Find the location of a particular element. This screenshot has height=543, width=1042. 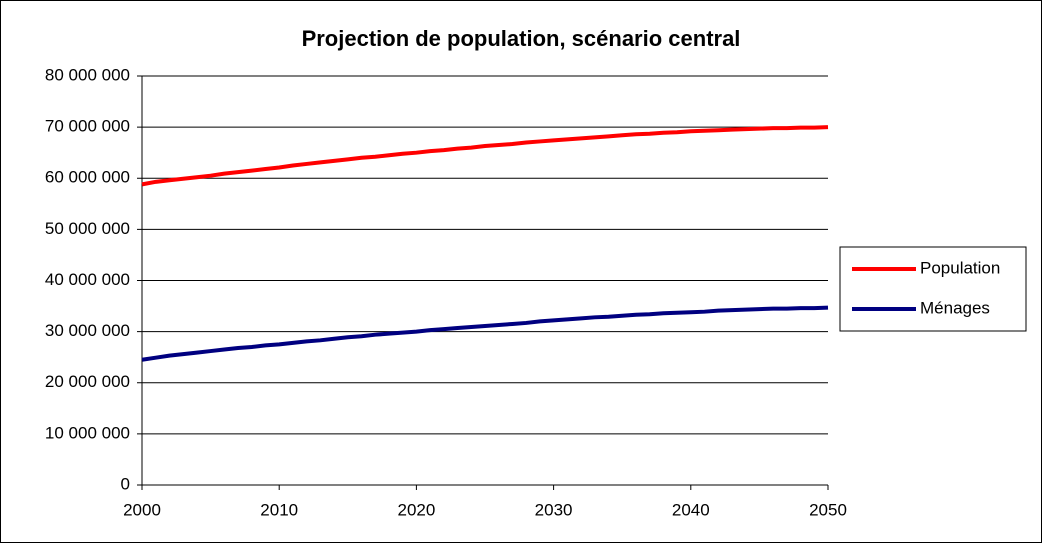

y-tick-label: 60 000 000 is located at coordinates (87, 177).